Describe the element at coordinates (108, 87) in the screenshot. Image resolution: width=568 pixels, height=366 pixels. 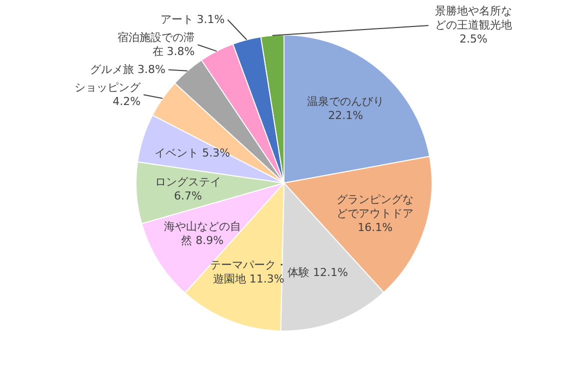
I see `slice-label: ショッピング` at that location.